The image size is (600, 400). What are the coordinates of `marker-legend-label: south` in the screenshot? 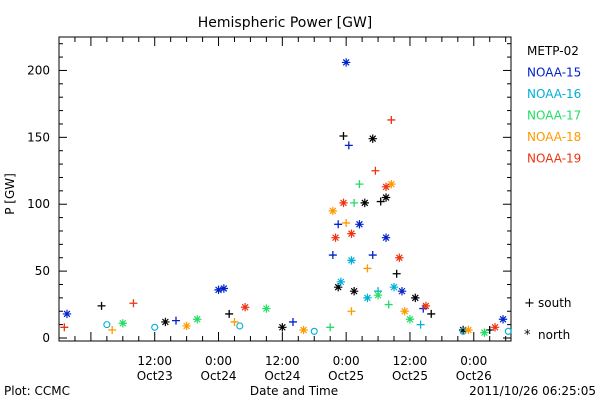 It's located at (555, 303).